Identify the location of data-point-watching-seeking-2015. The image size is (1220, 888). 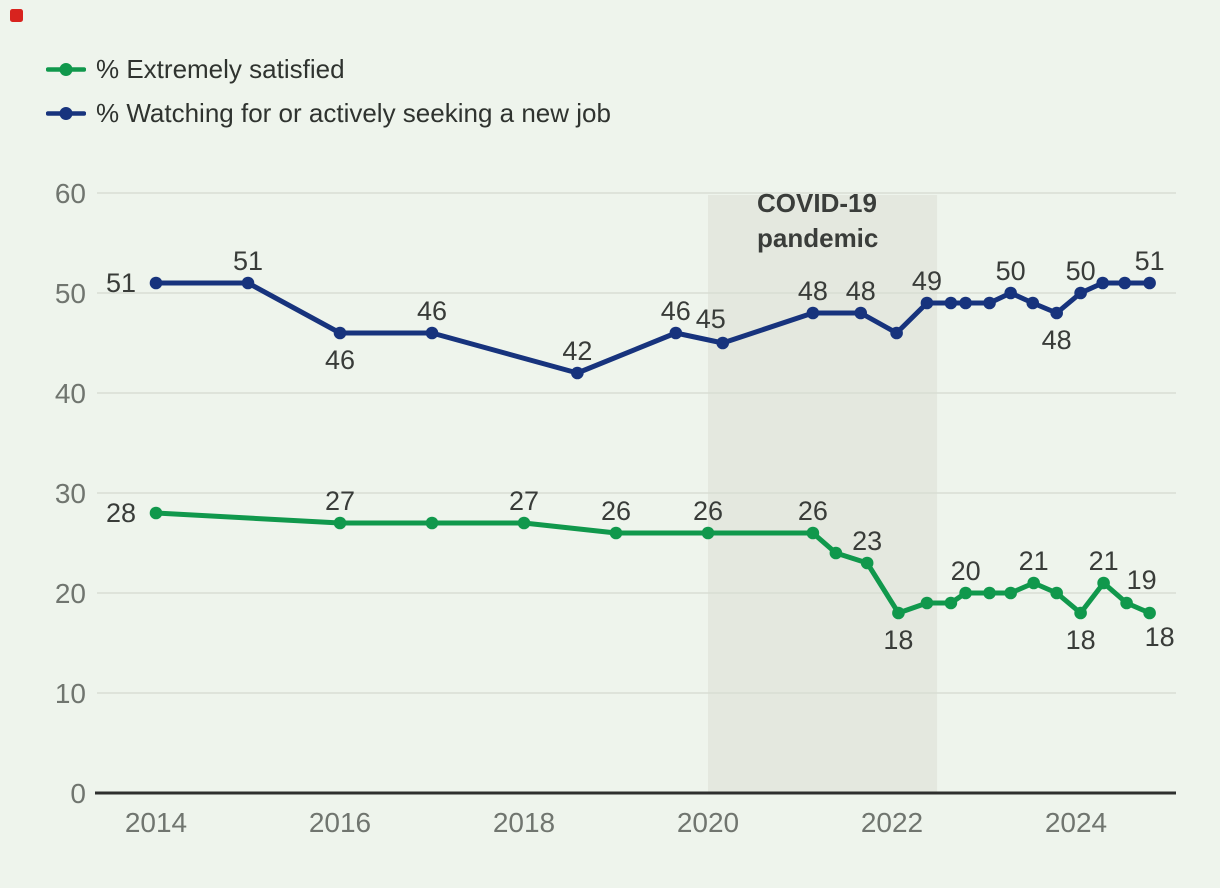
(248, 283).